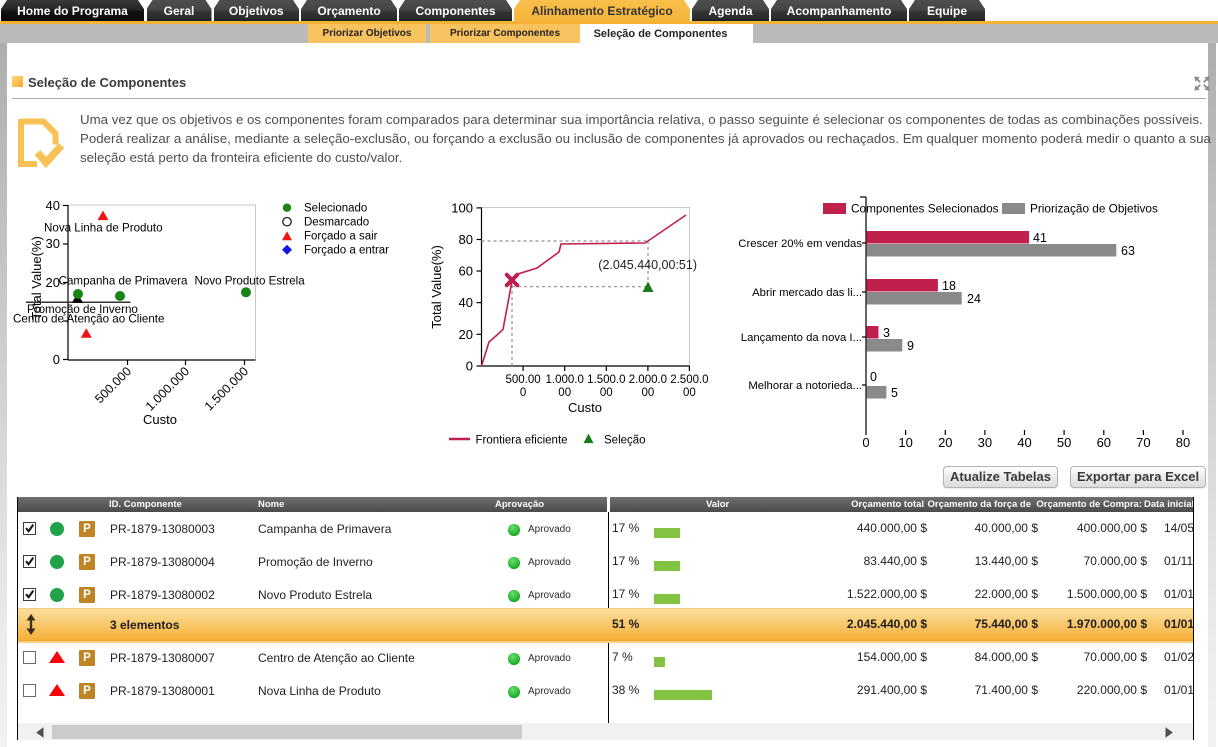 Image resolution: width=1218 pixels, height=747 pixels. Describe the element at coordinates (894, 393) in the screenshot. I see `svg-text: 5` at that location.